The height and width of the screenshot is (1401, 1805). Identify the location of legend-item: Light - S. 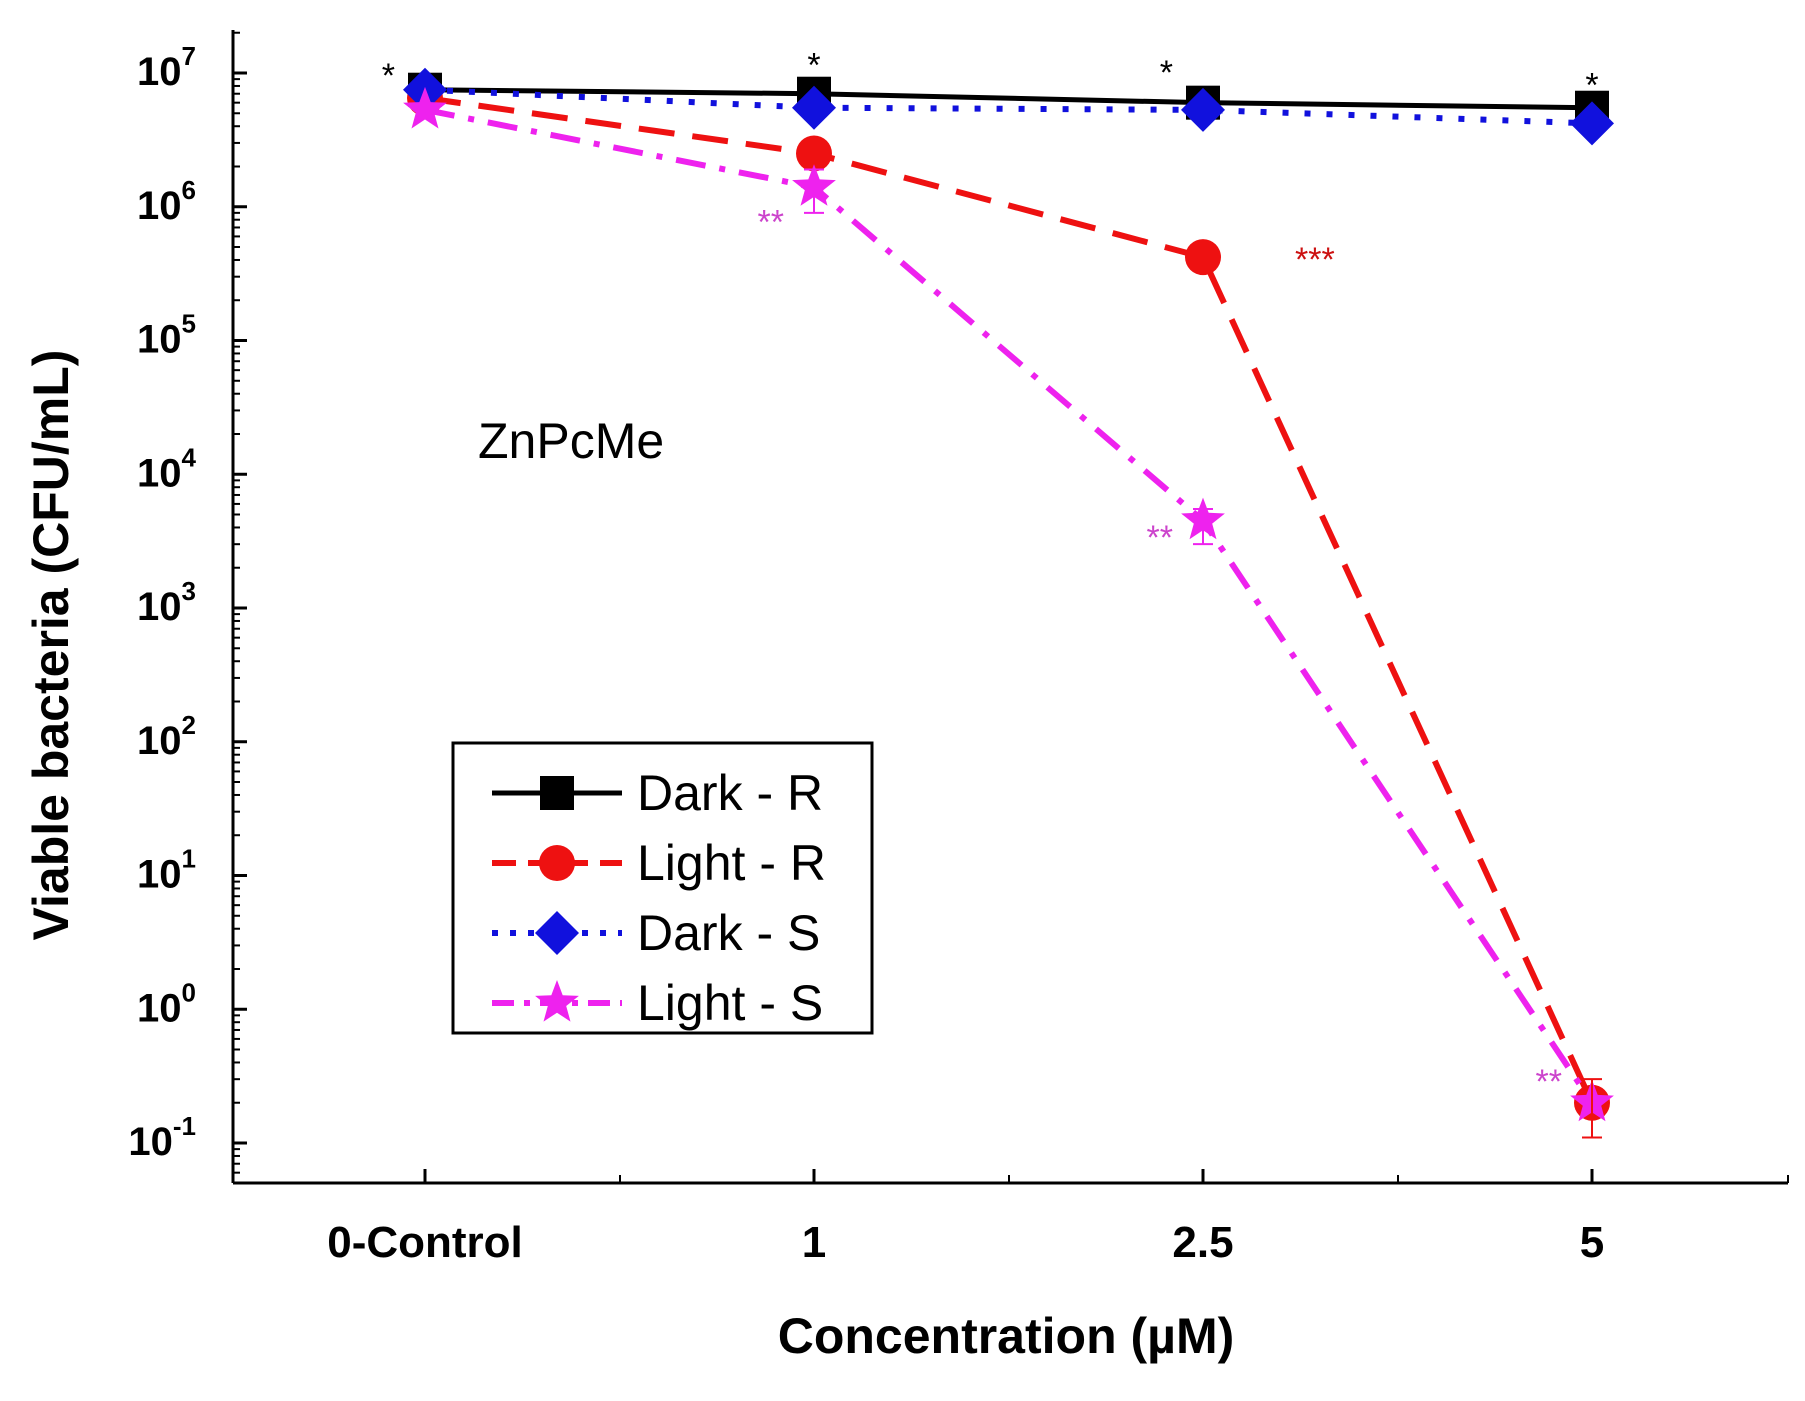
(657, 1003).